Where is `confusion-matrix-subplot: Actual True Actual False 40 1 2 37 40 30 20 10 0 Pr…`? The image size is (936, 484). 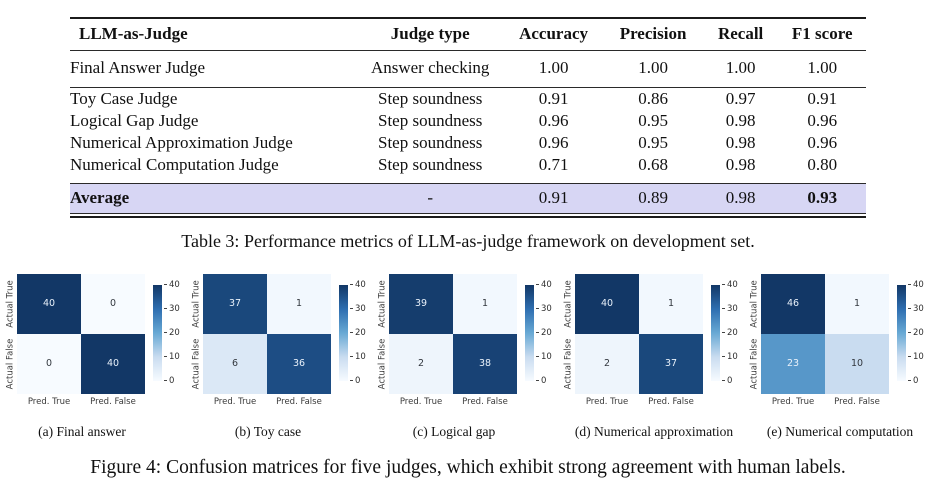 confusion-matrix-subplot: Actual True Actual False 40 1 2 37 40 30 20 10 0 Pr… is located at coordinates (654, 356).